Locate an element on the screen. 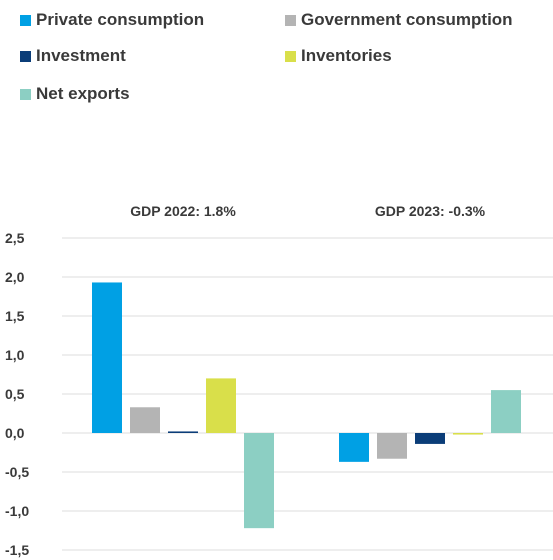 The height and width of the screenshot is (560, 553). y-tick-label: 0,0 is located at coordinates (15, 433).